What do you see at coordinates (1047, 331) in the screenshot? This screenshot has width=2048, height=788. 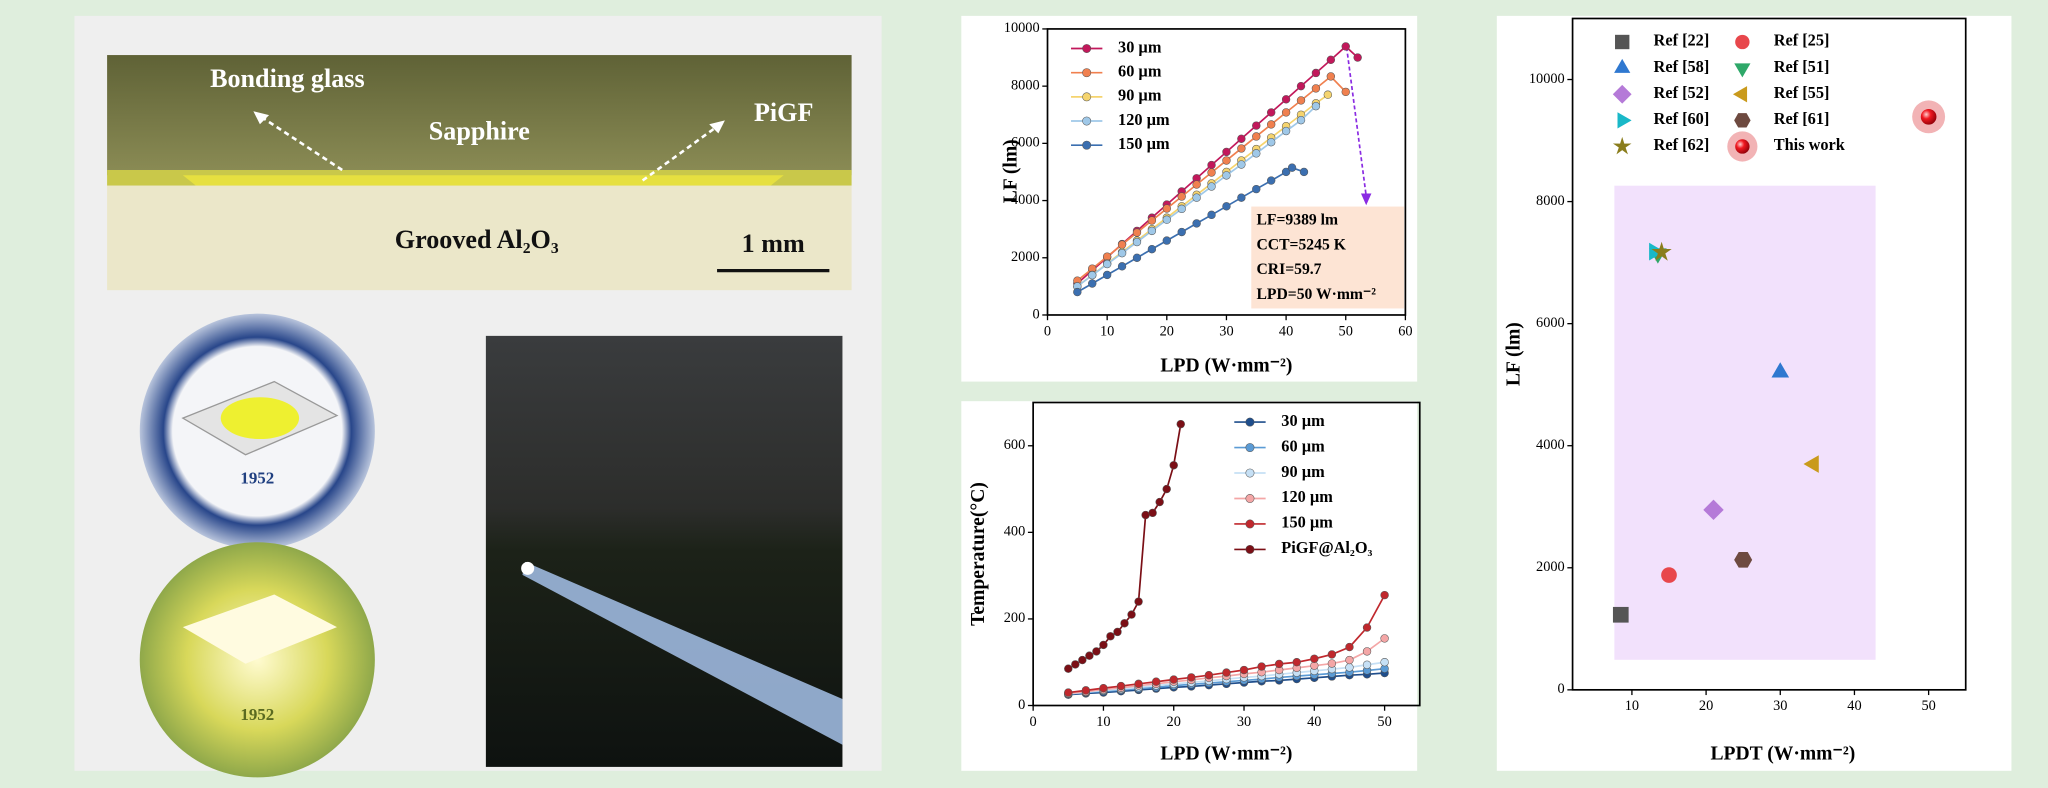 I see `x-tick-label: 0` at bounding box center [1047, 331].